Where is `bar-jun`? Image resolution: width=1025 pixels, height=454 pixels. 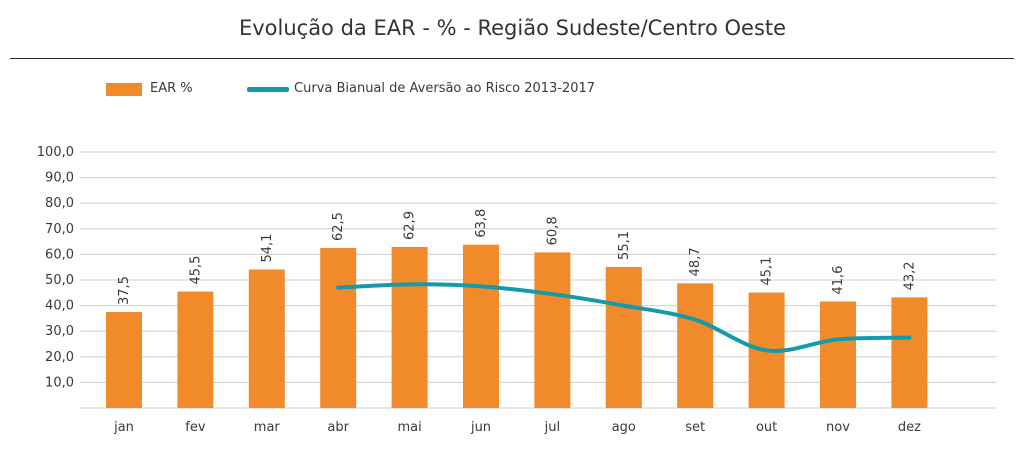 bar-jun is located at coordinates (481, 326).